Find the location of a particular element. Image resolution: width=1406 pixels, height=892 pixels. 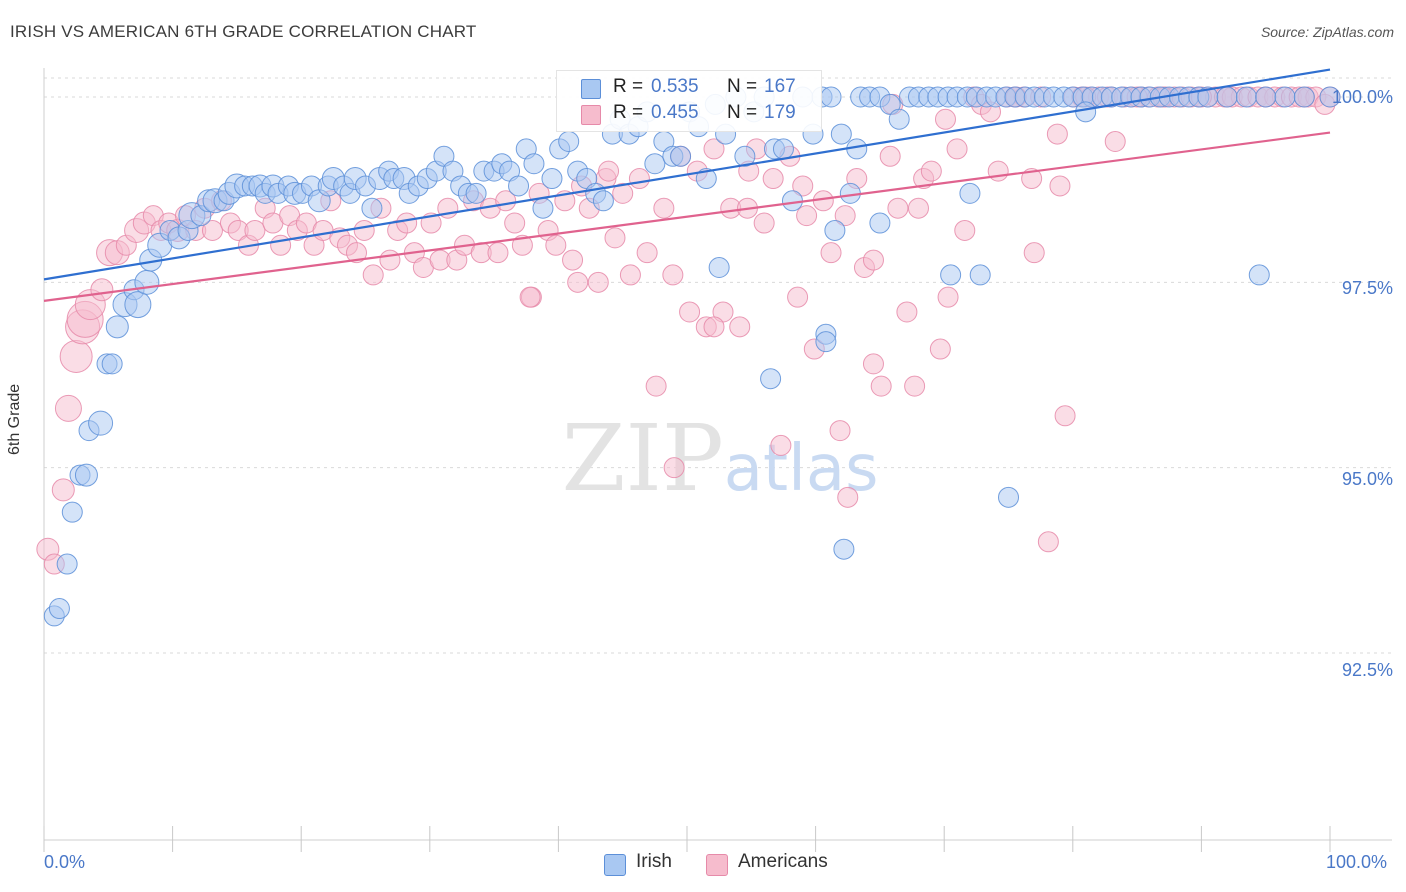

americans-n-label: N = is located at coordinates (742, 112).